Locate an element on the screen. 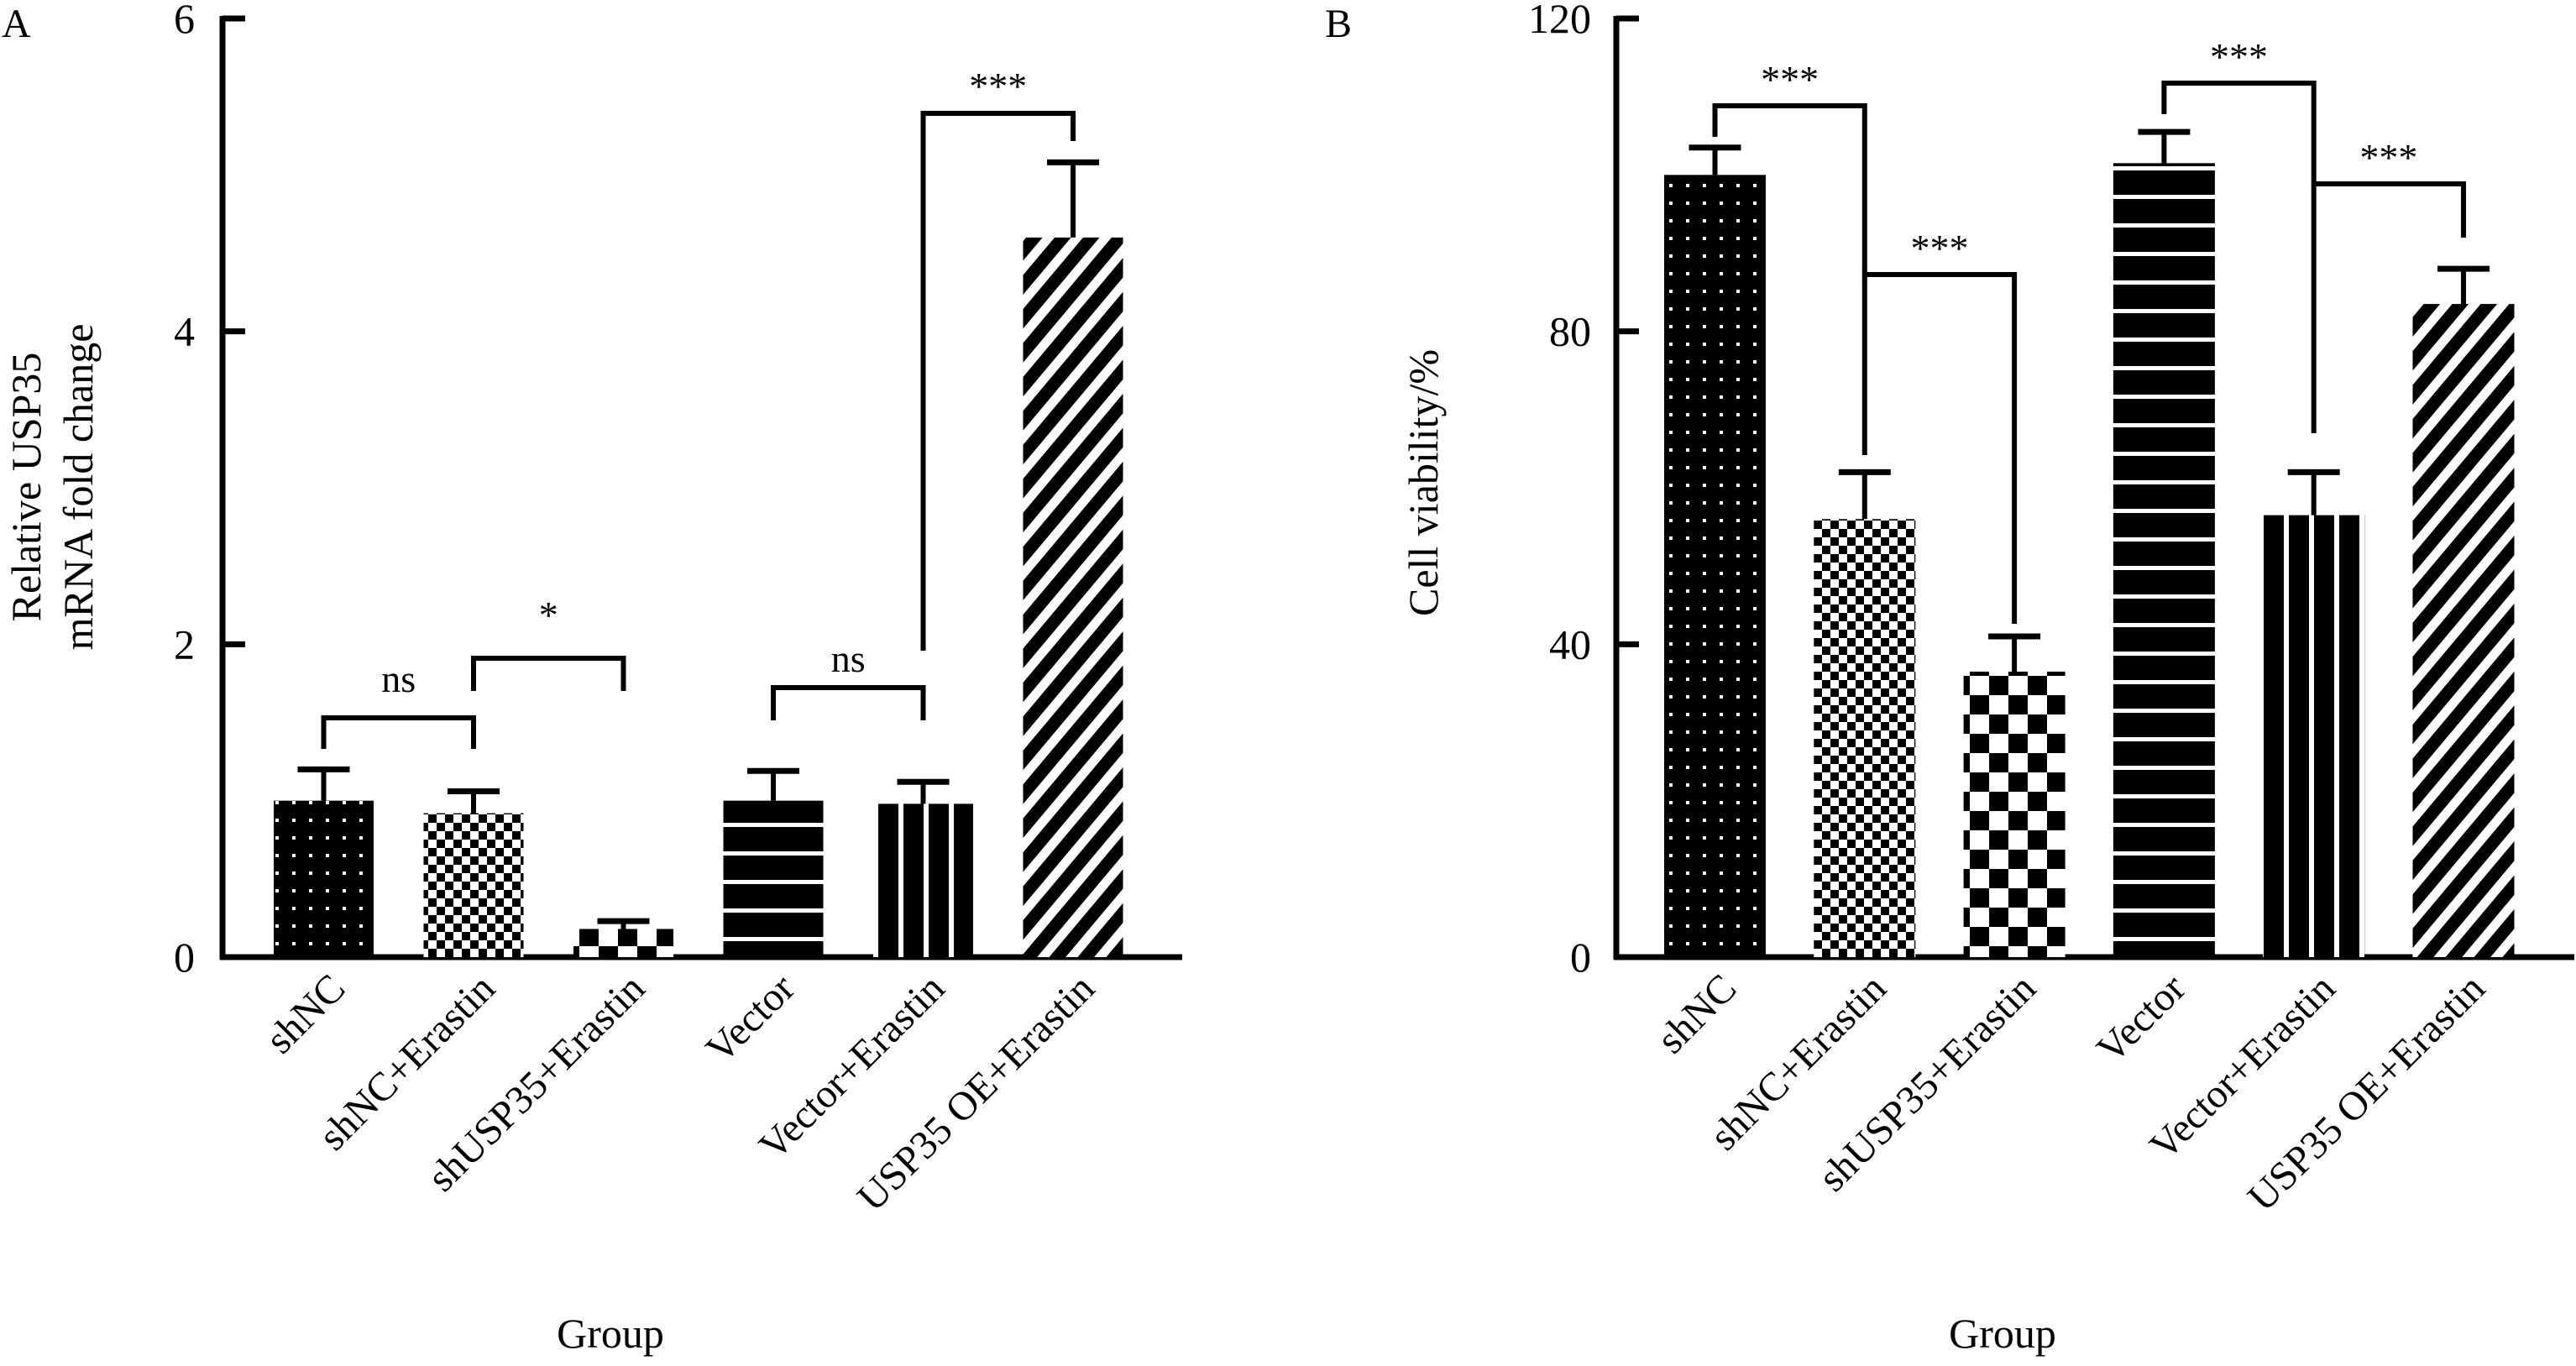  panel-label-a: A is located at coordinates (16, 24).